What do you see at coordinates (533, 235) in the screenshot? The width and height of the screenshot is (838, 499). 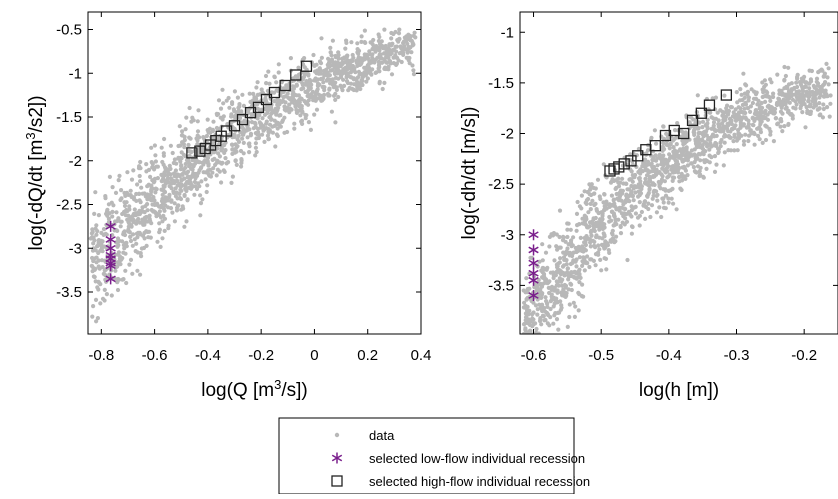 I see `low-flow-point` at bounding box center [533, 235].